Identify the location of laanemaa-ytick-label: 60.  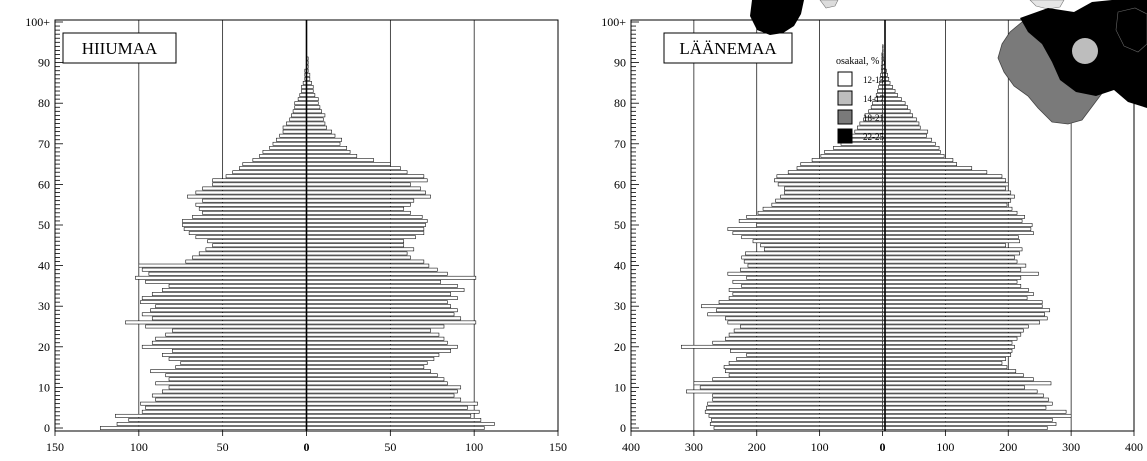
(620, 184).